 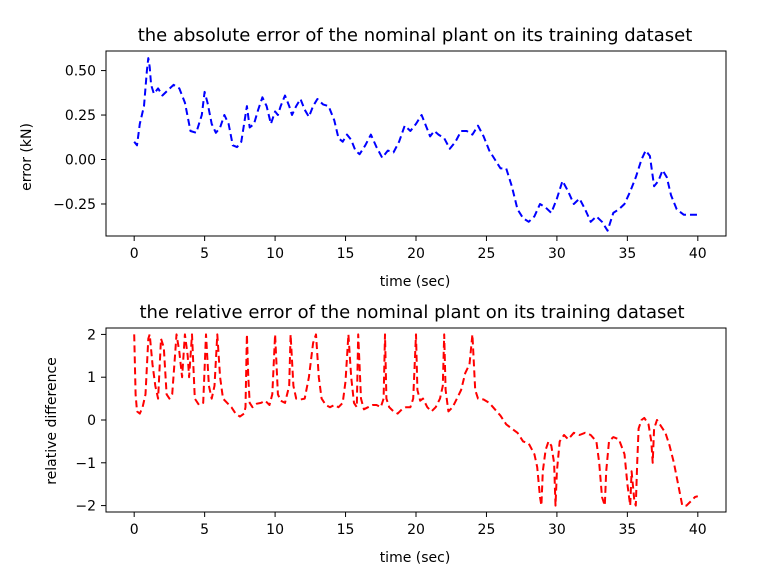 I want to click on y-tick-label: −1, so click(x=85, y=464).